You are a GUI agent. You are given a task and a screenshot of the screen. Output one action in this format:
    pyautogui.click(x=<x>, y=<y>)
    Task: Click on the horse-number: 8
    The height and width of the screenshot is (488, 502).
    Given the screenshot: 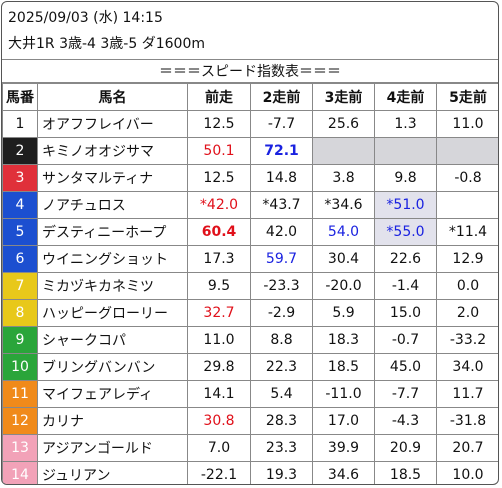 What is the action you would take?
    pyautogui.click(x=20, y=313)
    